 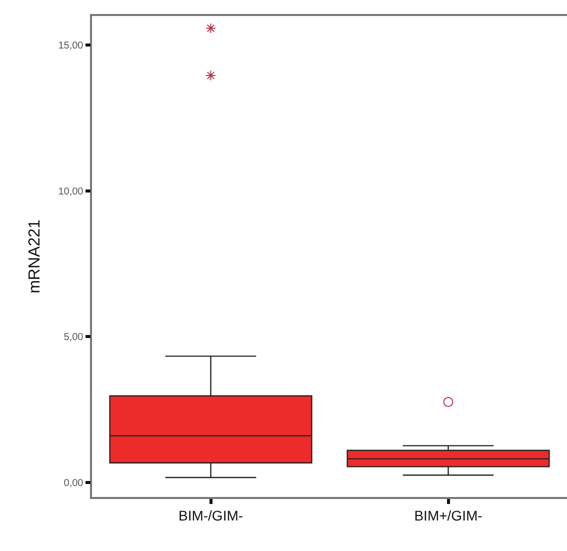 What do you see at coordinates (211, 516) in the screenshot?
I see `x-tick-label: BIM-/GIM-` at bounding box center [211, 516].